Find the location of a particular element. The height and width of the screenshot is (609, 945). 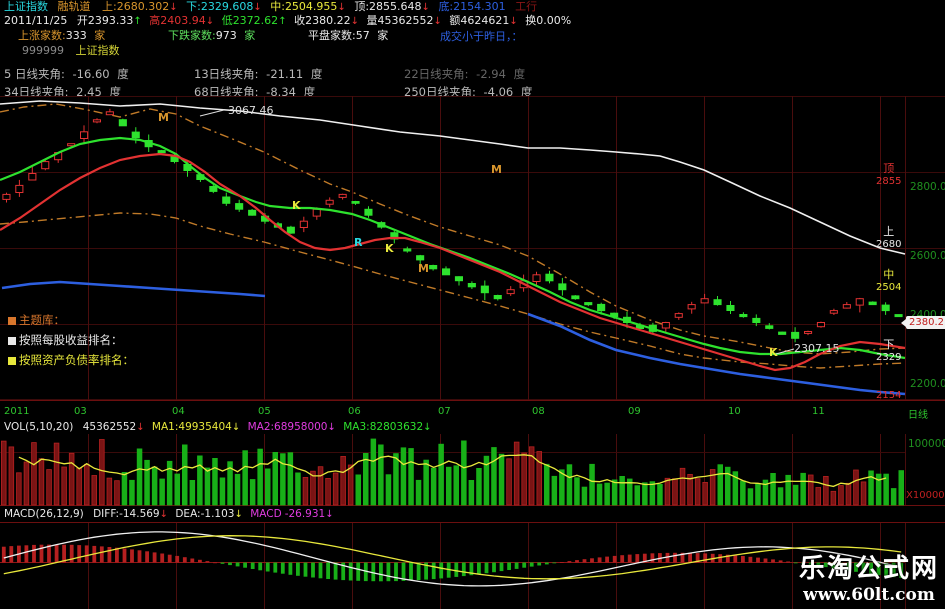

legend-theme-library-label: 主题库： is located at coordinates (42, 320).